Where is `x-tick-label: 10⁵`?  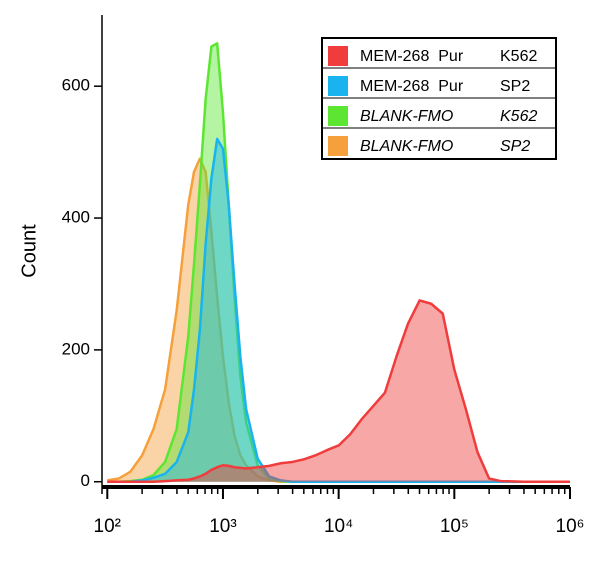
x-tick-label: 10⁵ is located at coordinates (454, 526).